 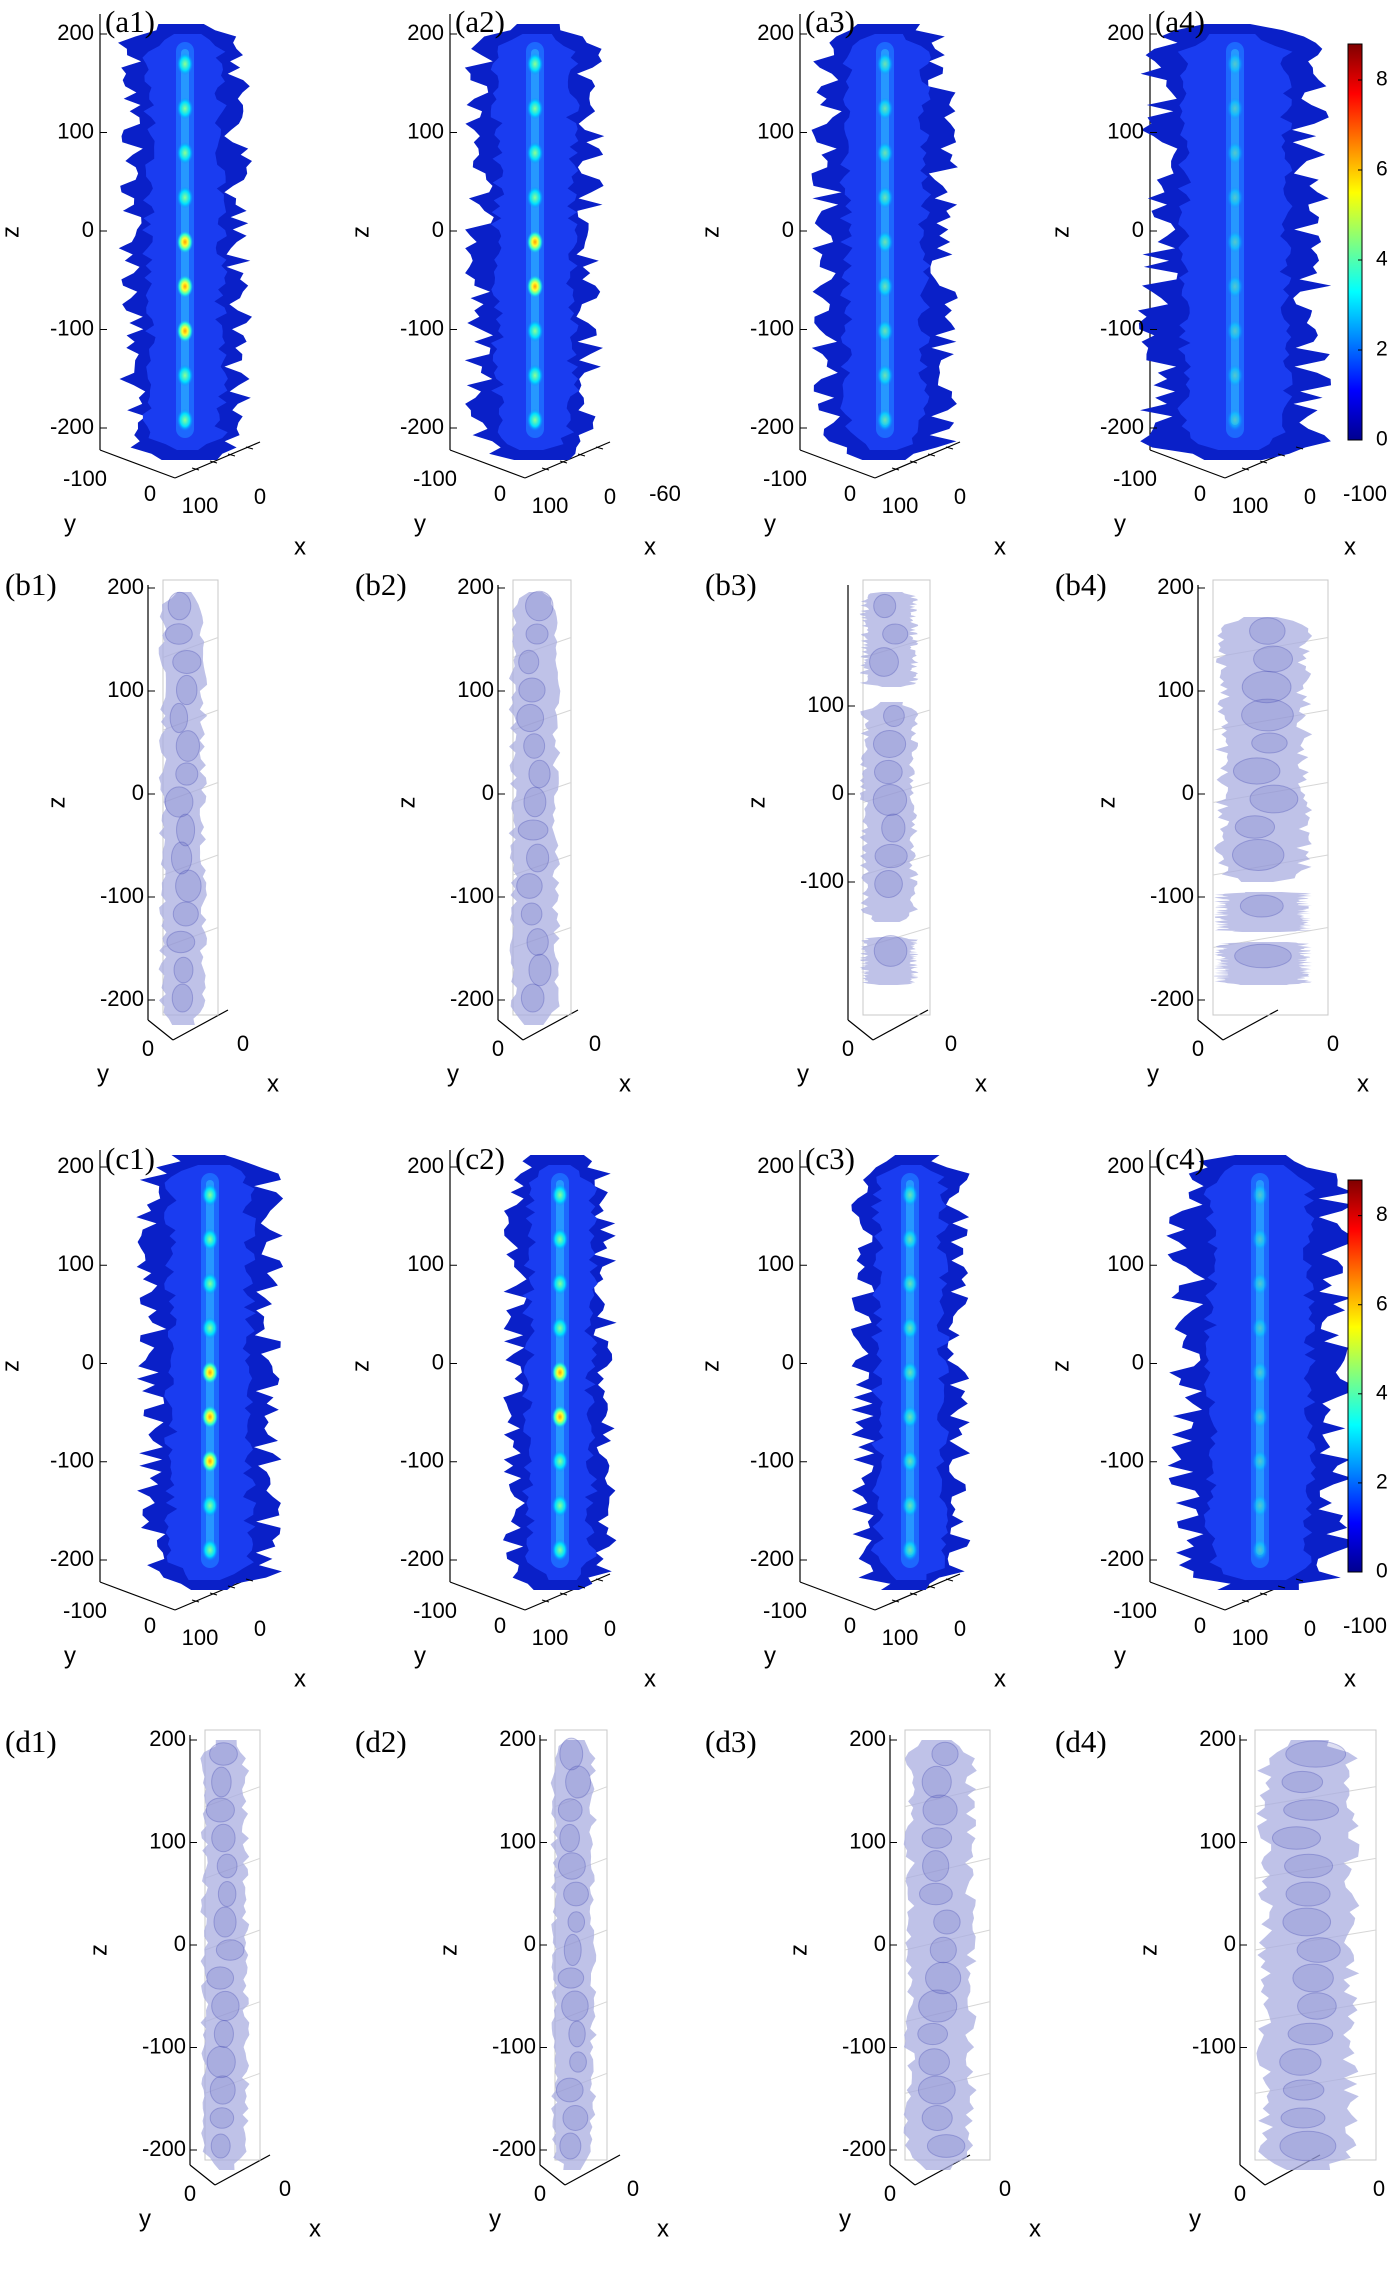 I want to click on colorbar-tick-label: 2, so click(x=1382, y=349).